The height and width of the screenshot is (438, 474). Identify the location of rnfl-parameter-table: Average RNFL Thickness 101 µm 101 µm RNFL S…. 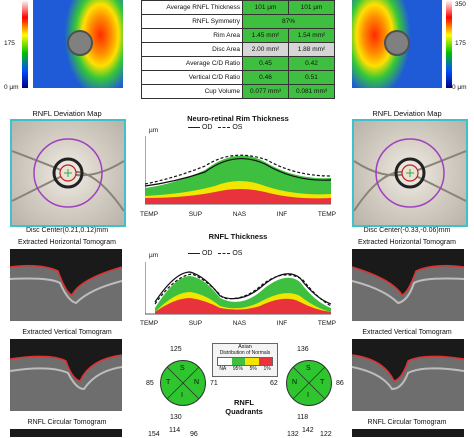
(238, 49).